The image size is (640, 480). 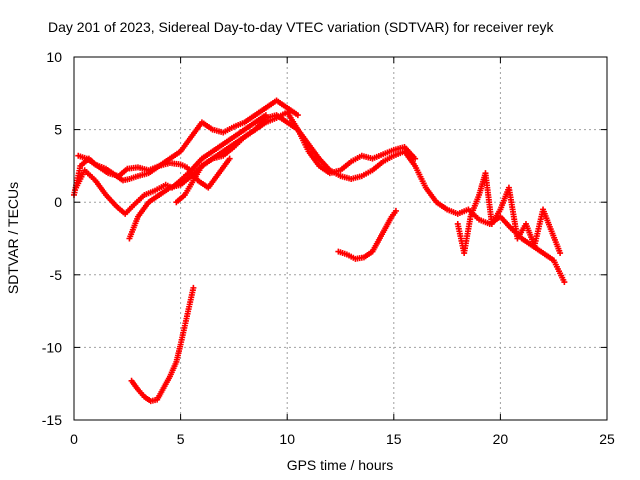 I want to click on y-tick-label: 0, so click(x=58, y=202).